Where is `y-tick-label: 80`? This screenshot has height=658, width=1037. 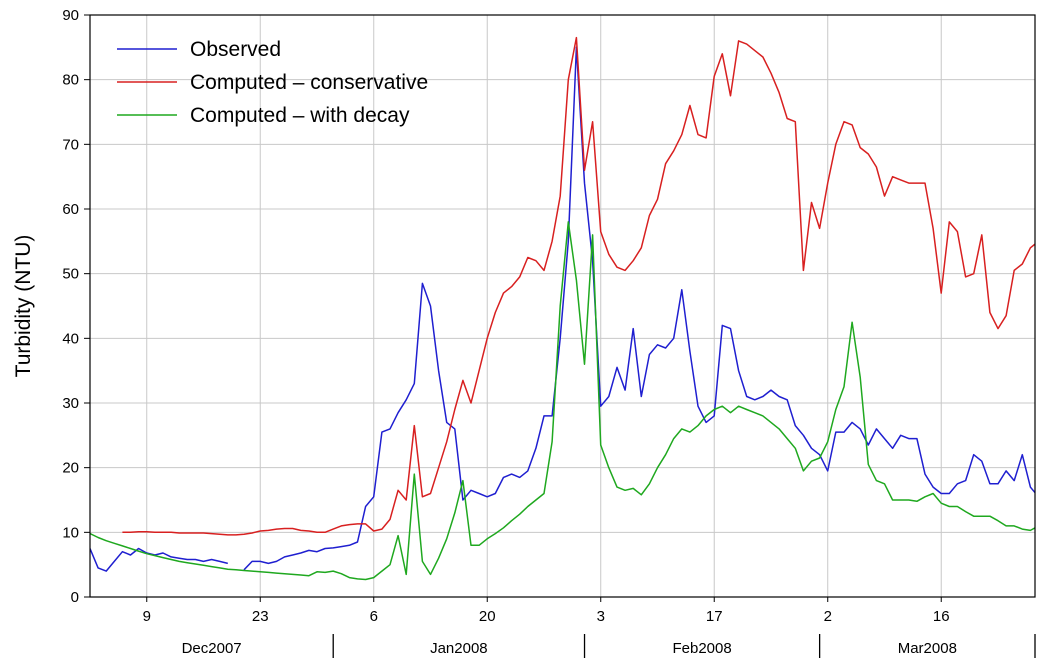 y-tick-label: 80 is located at coordinates (70, 80).